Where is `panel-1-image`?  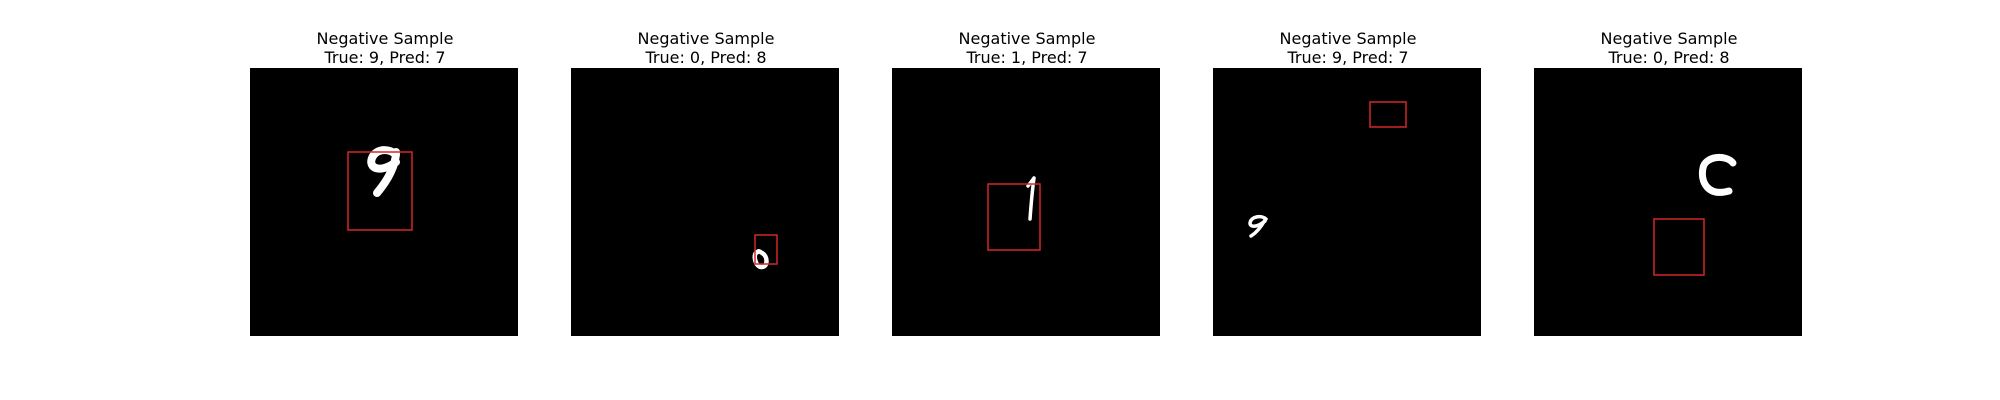 panel-1-image is located at coordinates (384, 202).